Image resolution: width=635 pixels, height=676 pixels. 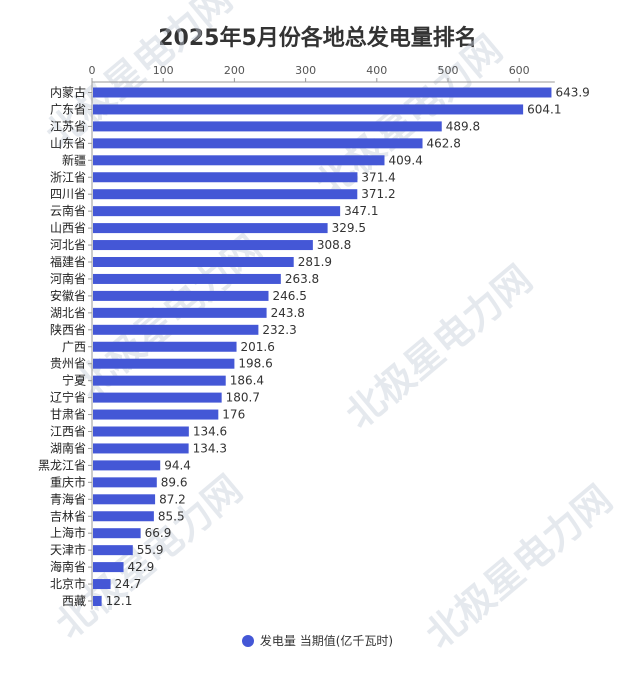 I want to click on x-tick-label: 400, so click(x=376, y=70).